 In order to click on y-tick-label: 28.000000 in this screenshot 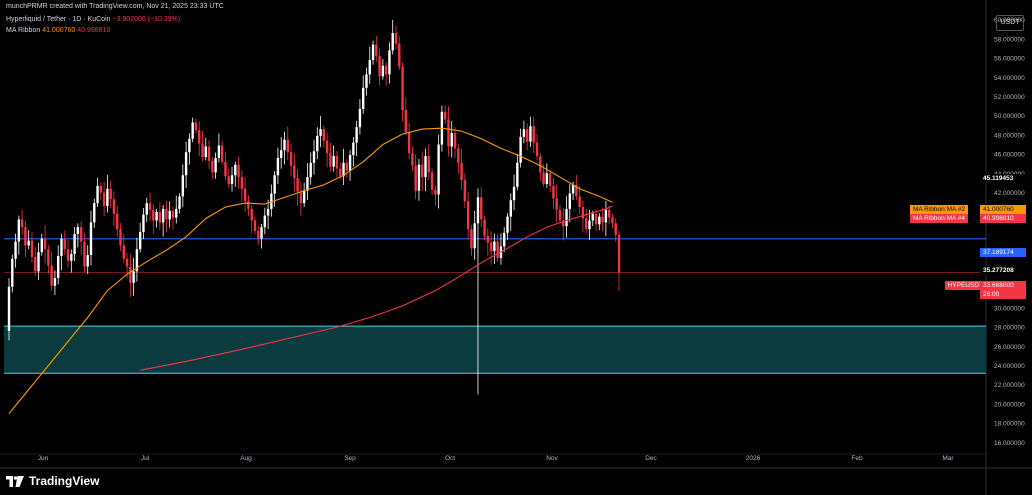, I will do `click(1009, 328)`.